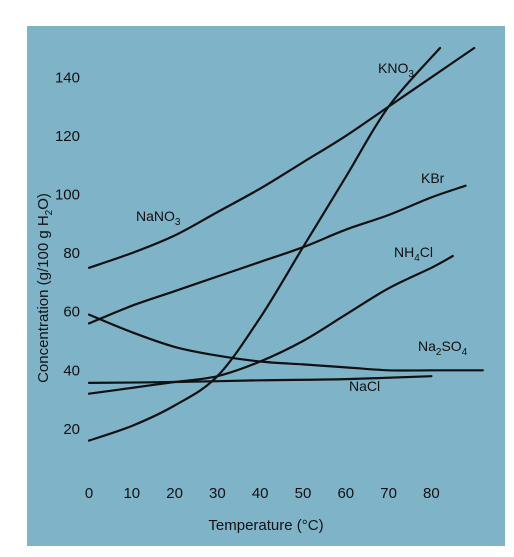 The width and height of the screenshot is (514, 557). What do you see at coordinates (345, 493) in the screenshot?
I see `x-tick-label: 60` at bounding box center [345, 493].